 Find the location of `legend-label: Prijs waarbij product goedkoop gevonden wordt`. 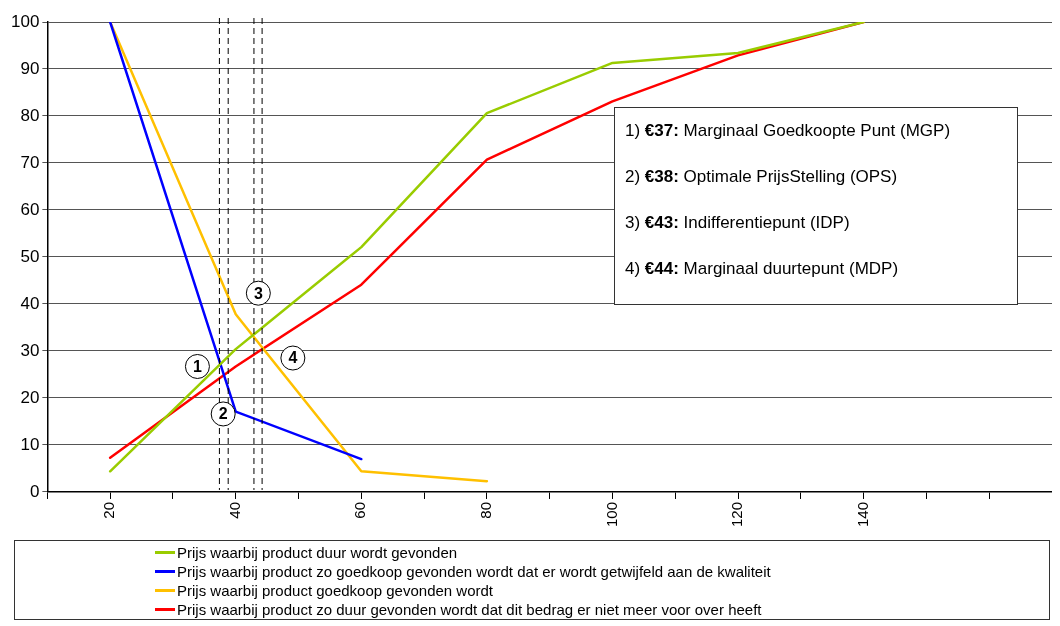

legend-label: Prijs waarbij product goedkoop gevonden wordt is located at coordinates (335, 590).